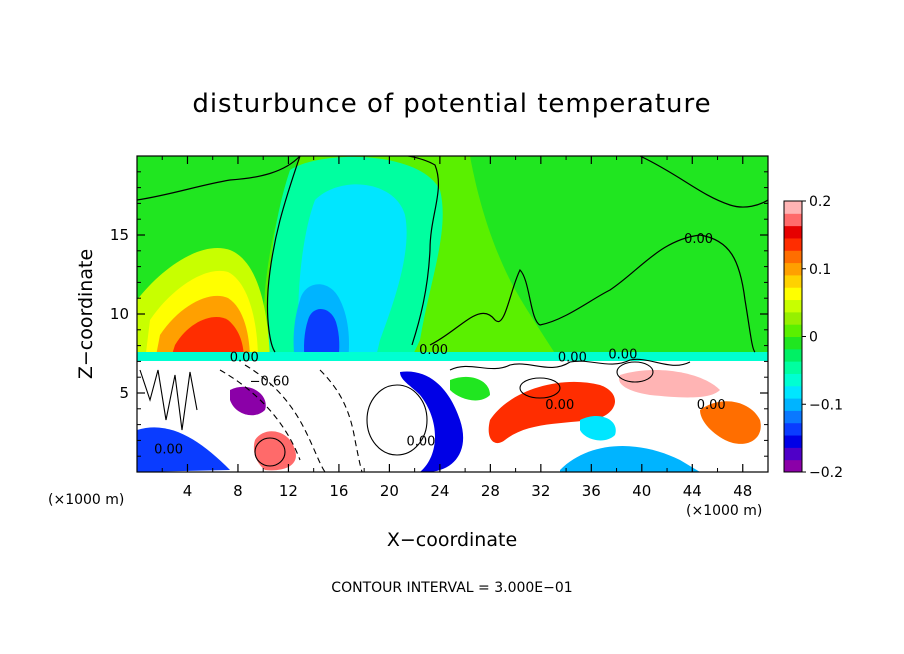 The image size is (904, 654). Describe the element at coordinates (219, 178) in the screenshot. I see `contour-zero-upper-left` at that location.